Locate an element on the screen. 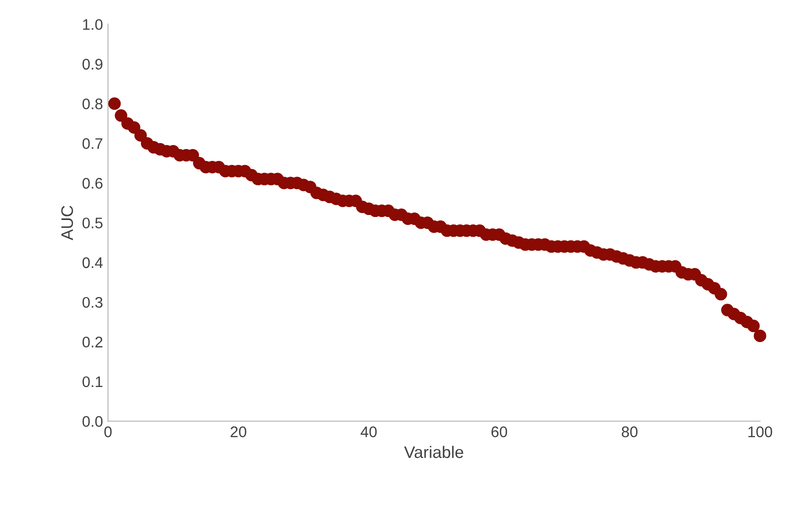 The height and width of the screenshot is (505, 800). x-tick-label: 60 is located at coordinates (499, 432).